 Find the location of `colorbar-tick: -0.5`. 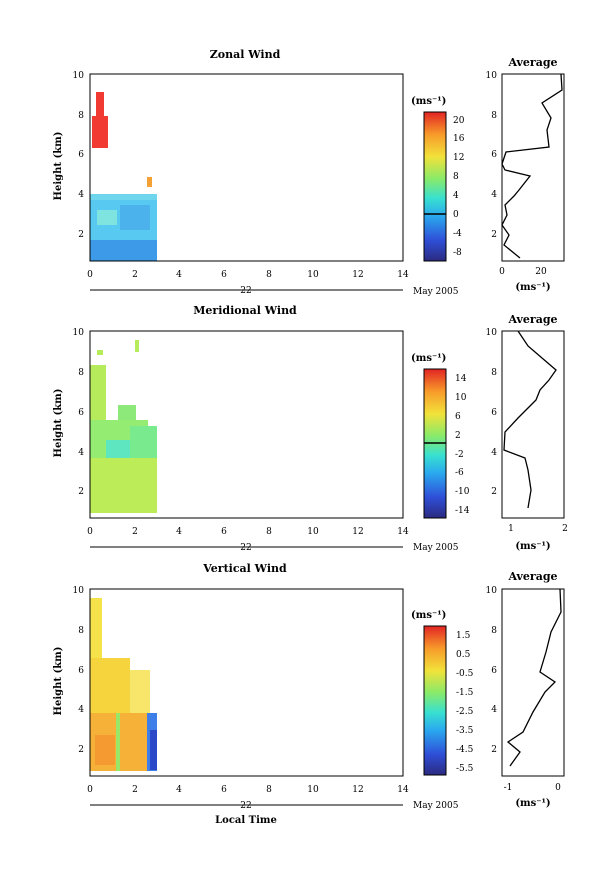

colorbar-tick: -0.5 is located at coordinates (465, 674).